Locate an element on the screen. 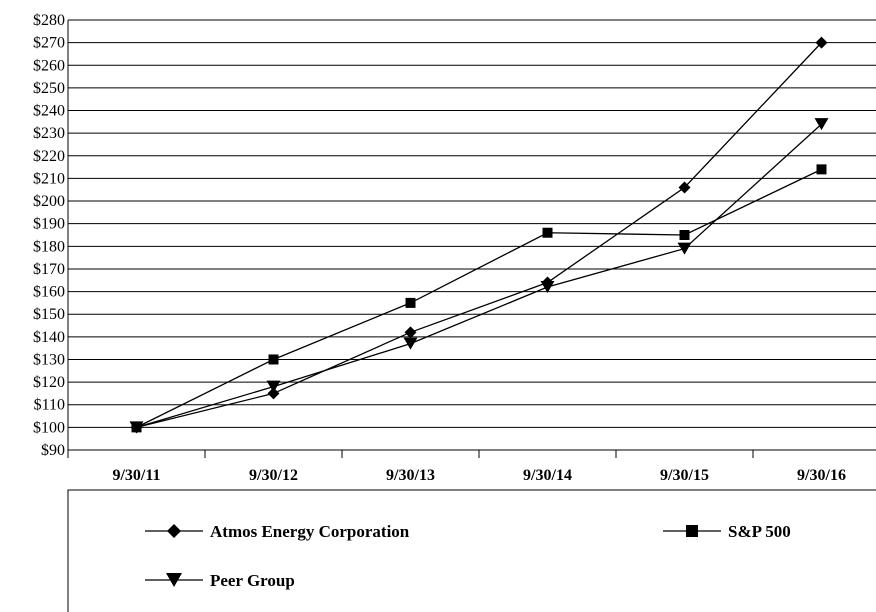 Image resolution: width=876 pixels, height=612 pixels. x-tick-label: 9/30/12 is located at coordinates (273, 475).